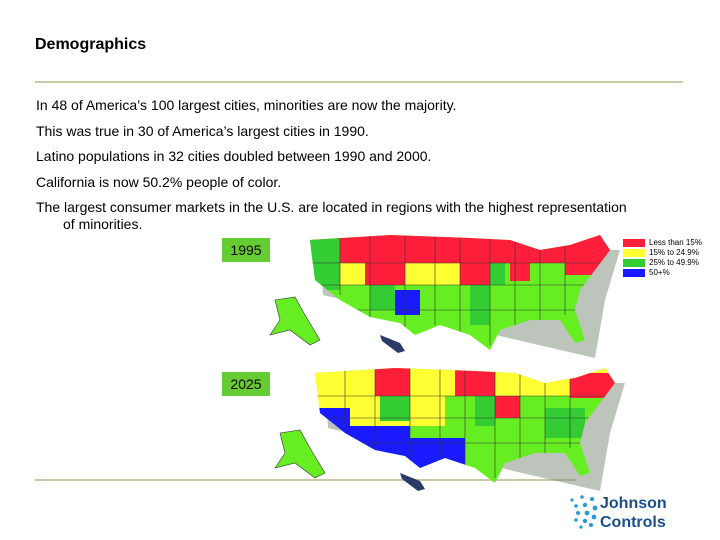 This screenshot has width=720, height=540. Describe the element at coordinates (444, 296) in the screenshot. I see `map-1995` at that location.